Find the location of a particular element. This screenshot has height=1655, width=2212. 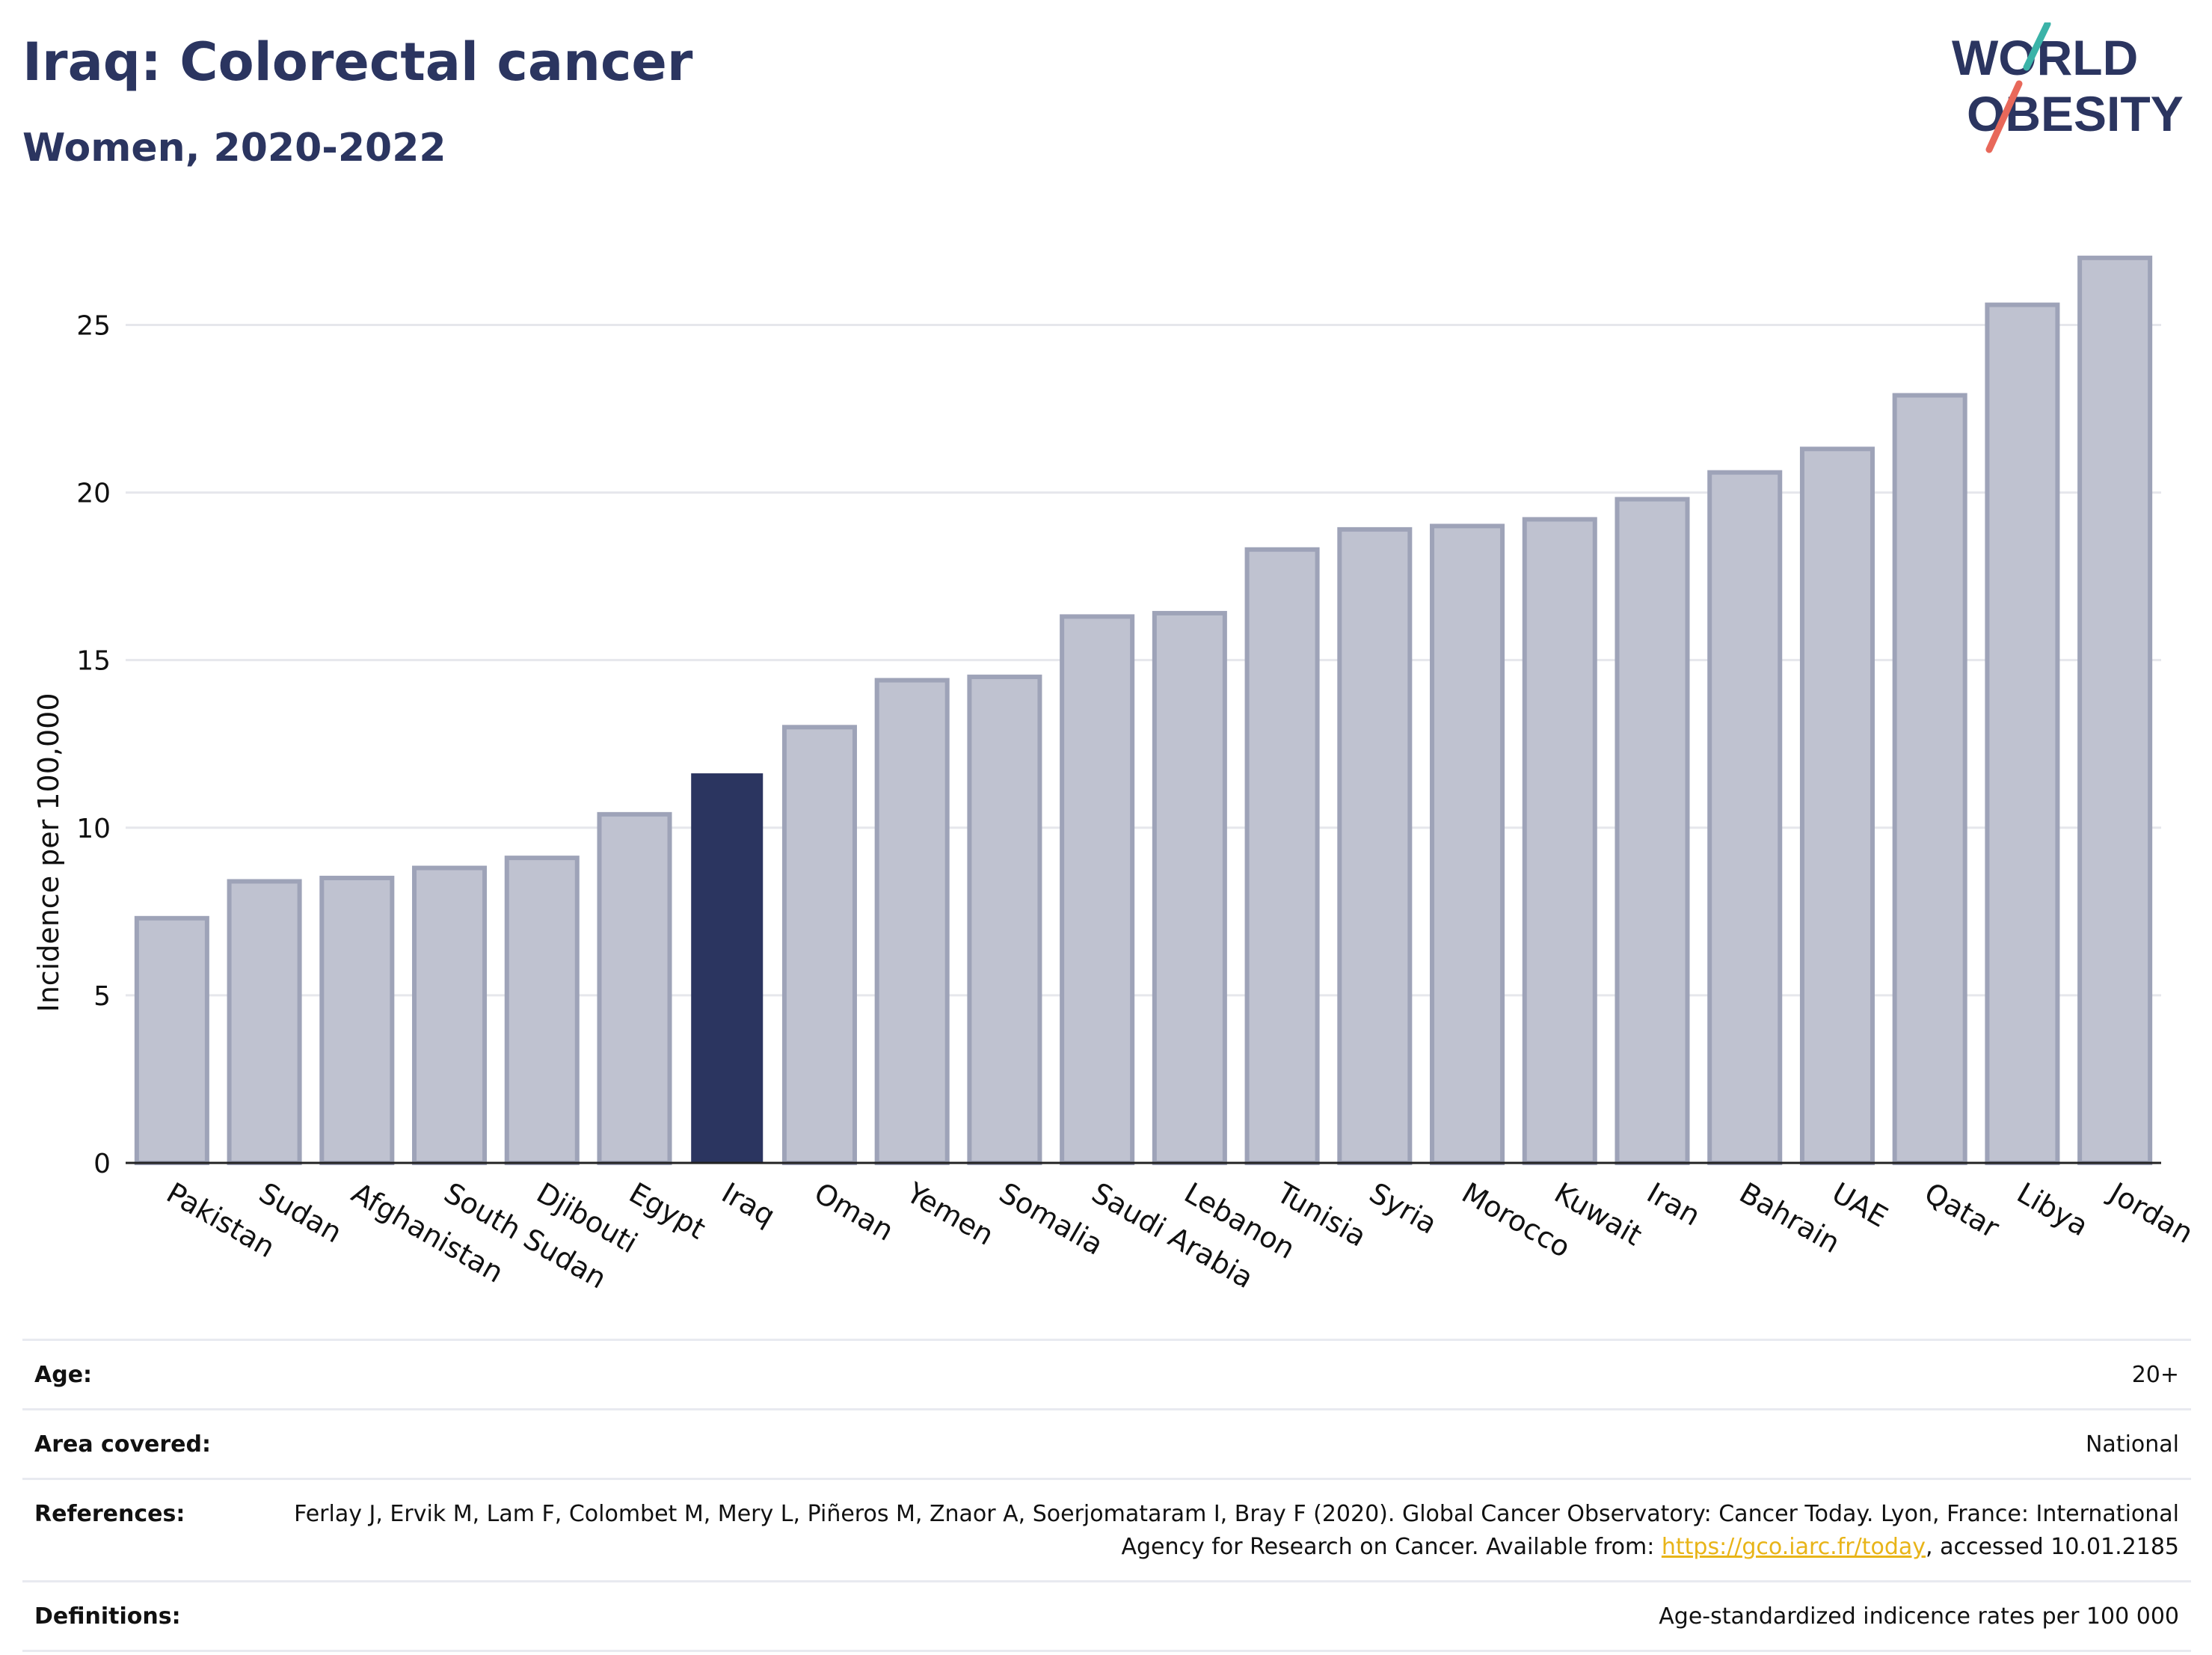

info-value: National is located at coordinates (2132, 1444).